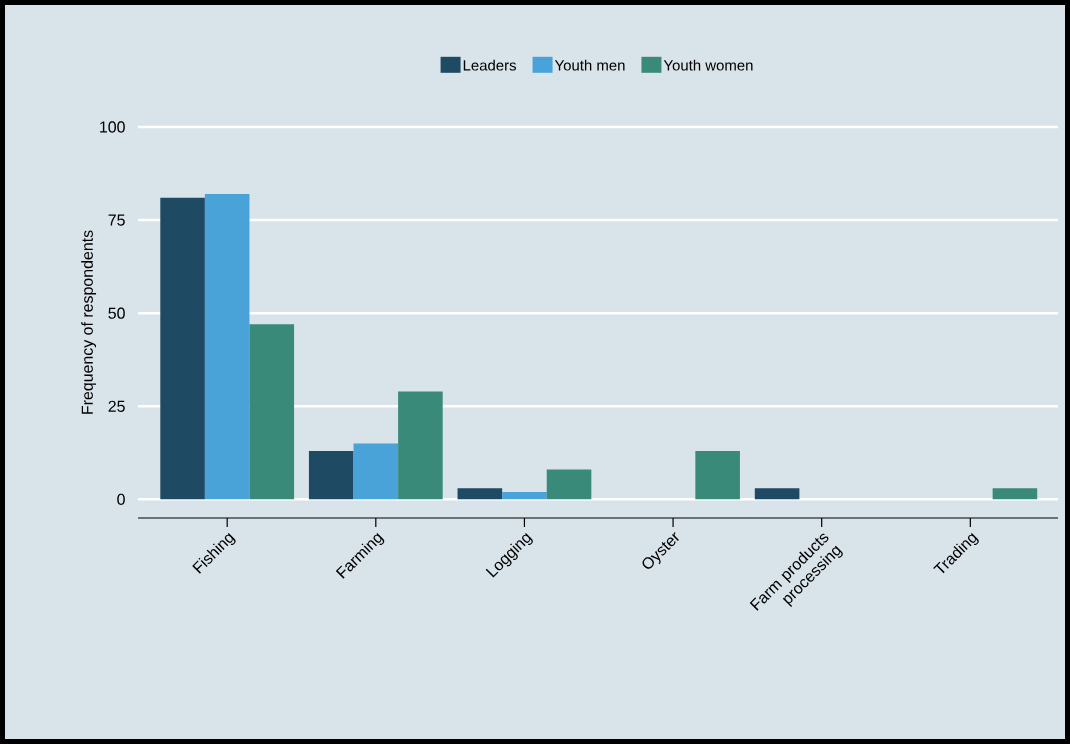 This screenshot has height=744, width=1070. Describe the element at coordinates (89, 322) in the screenshot. I see `y-axis-title: Frequency of respondents` at that location.